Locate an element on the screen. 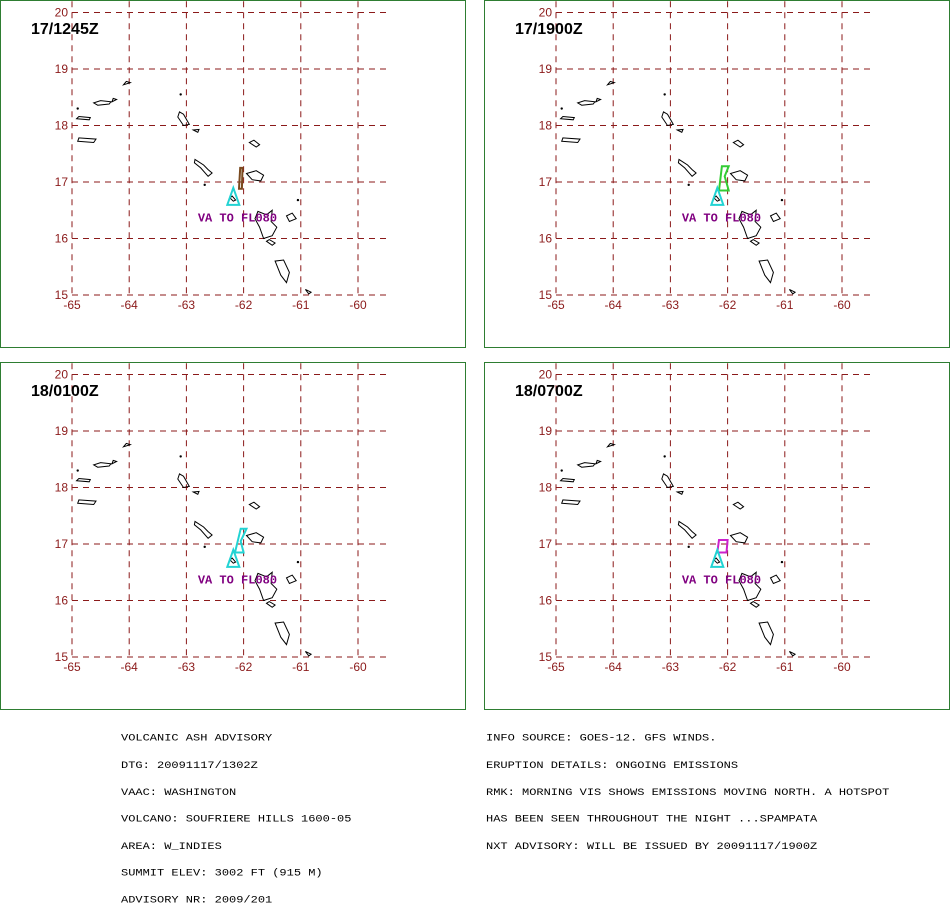 Image resolution: width=950 pixels, height=913 pixels. advisory-right-line: ERUPTION DETAILS: ONGOING EMISSIONS is located at coordinates (612, 765).